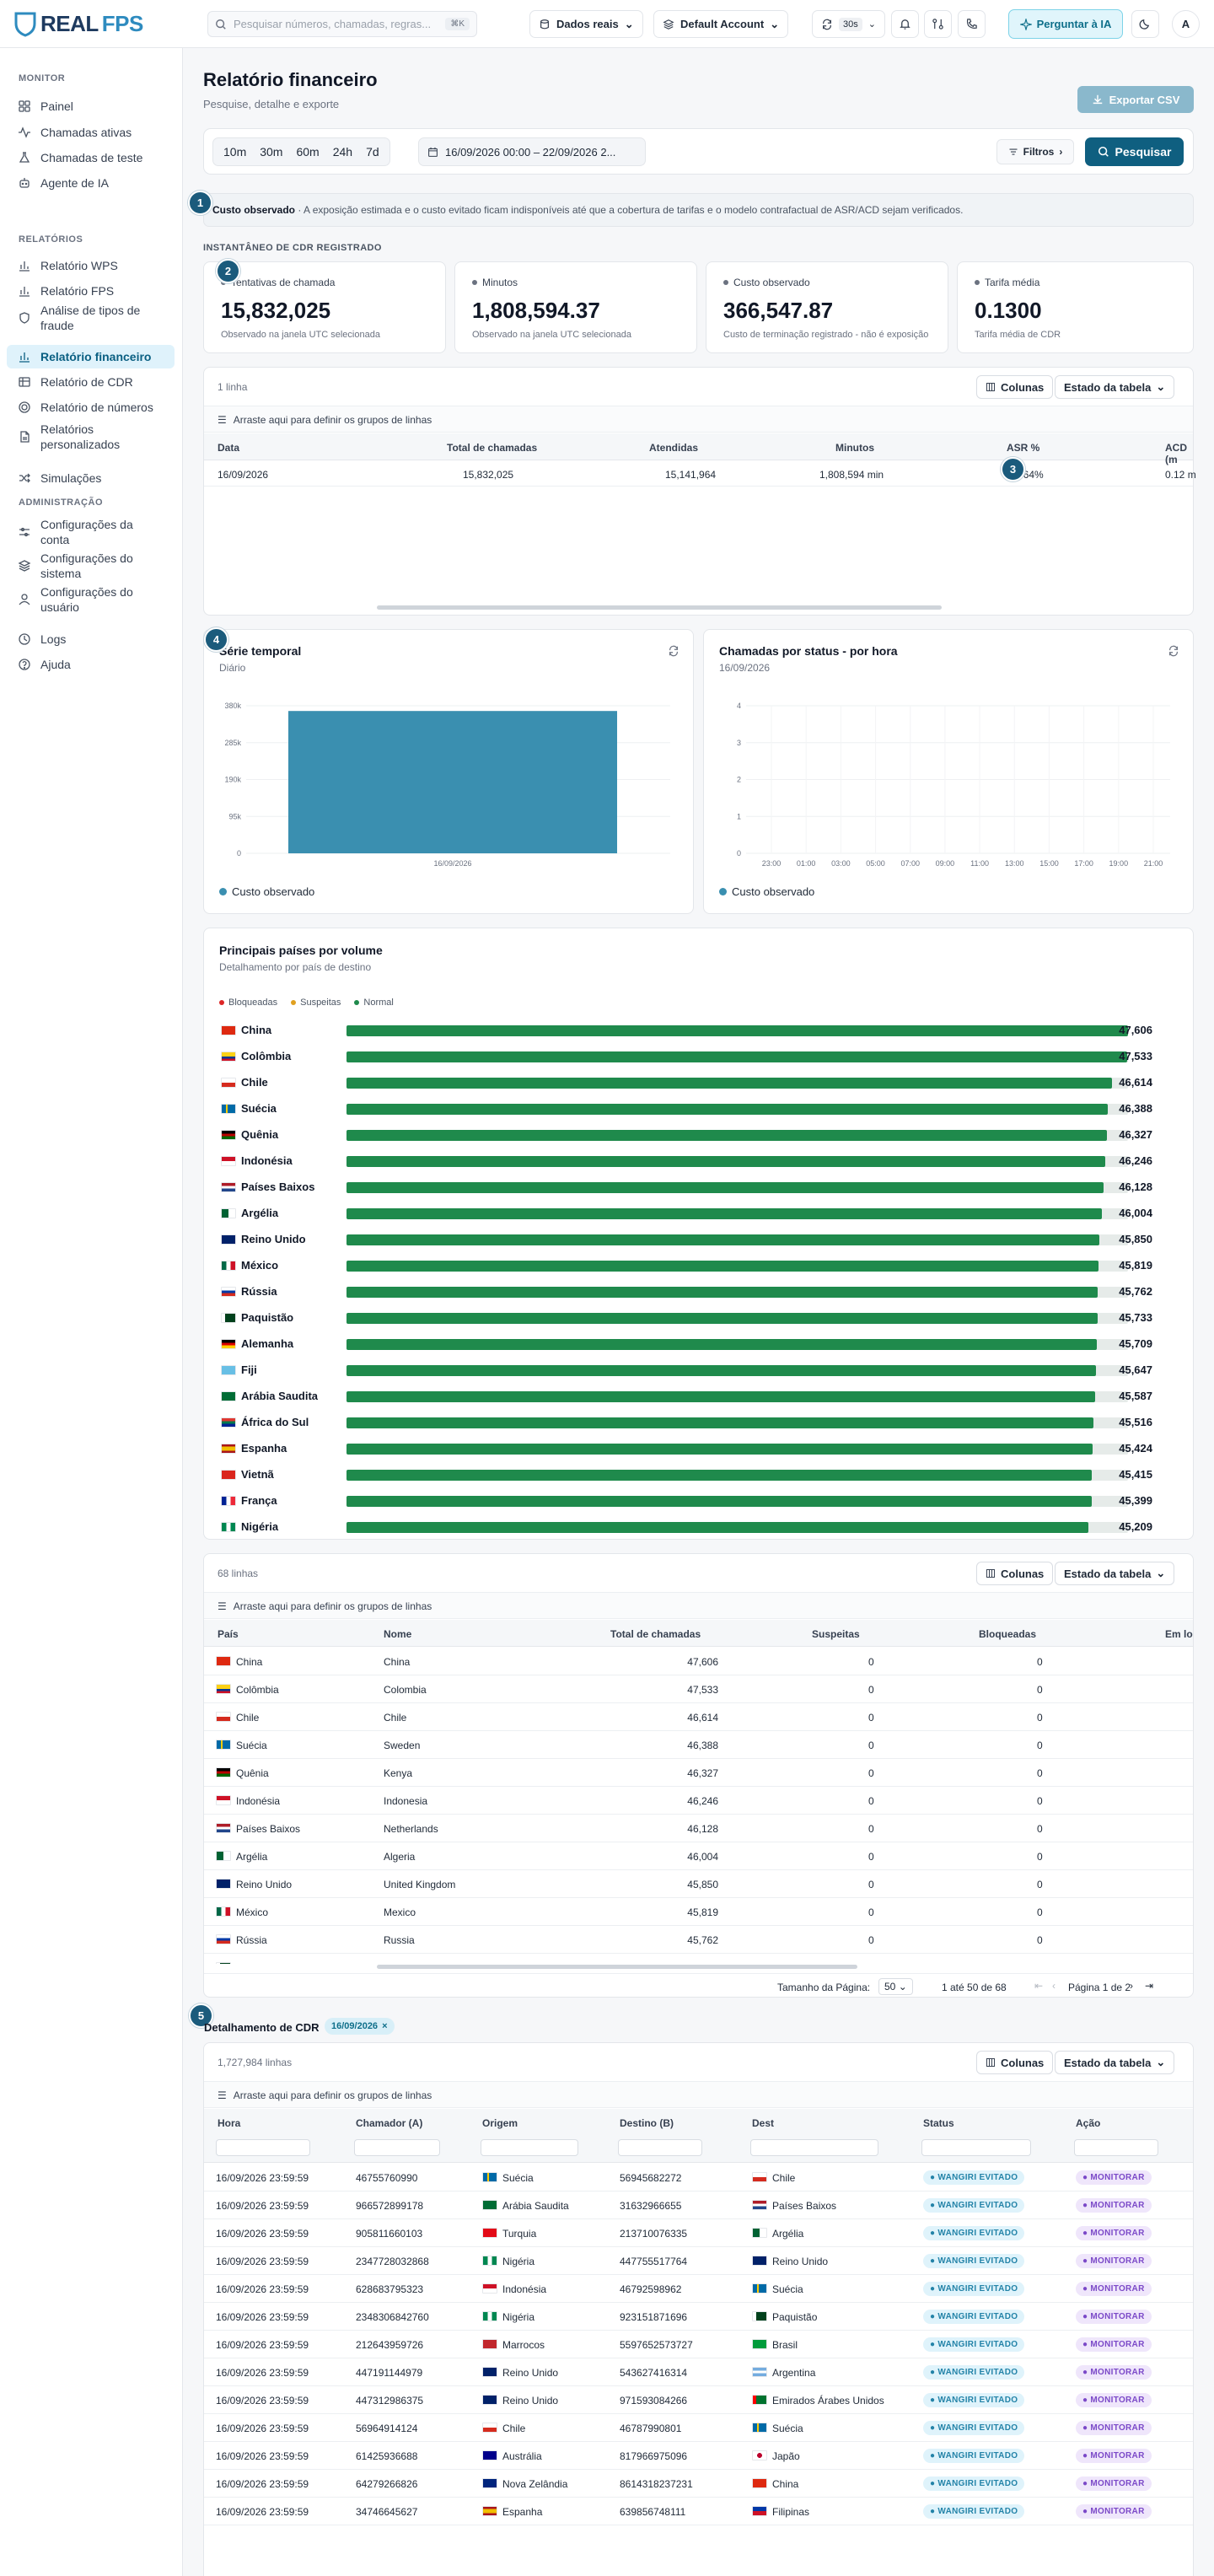 This screenshot has width=1214, height=2576. What do you see at coordinates (1023, 448) in the screenshot?
I see `col-asr: ASR %` at bounding box center [1023, 448].